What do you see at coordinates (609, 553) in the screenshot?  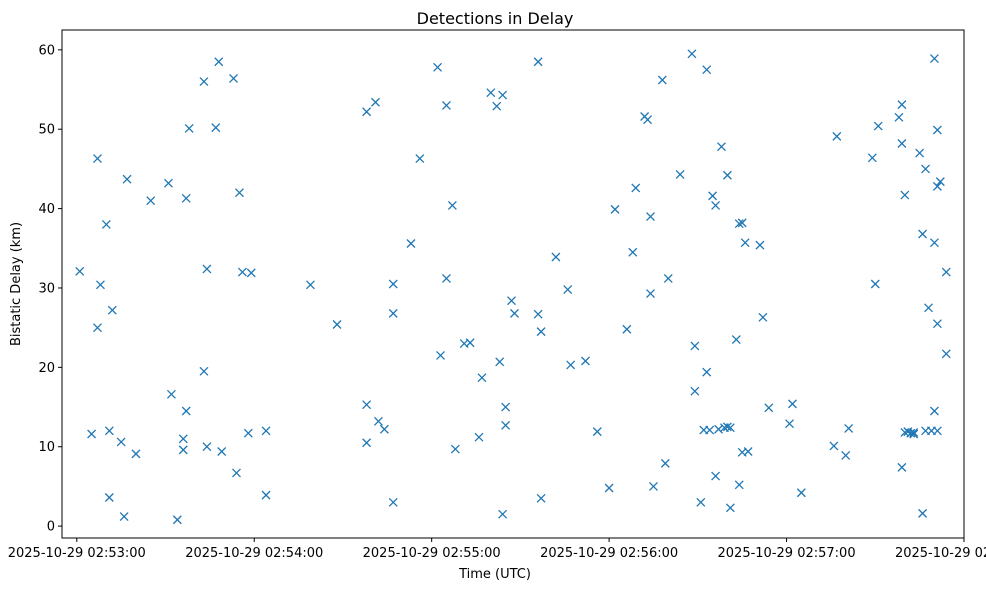 I see `x-tick-label: 2025-10-29 02:56:00` at bounding box center [609, 553].